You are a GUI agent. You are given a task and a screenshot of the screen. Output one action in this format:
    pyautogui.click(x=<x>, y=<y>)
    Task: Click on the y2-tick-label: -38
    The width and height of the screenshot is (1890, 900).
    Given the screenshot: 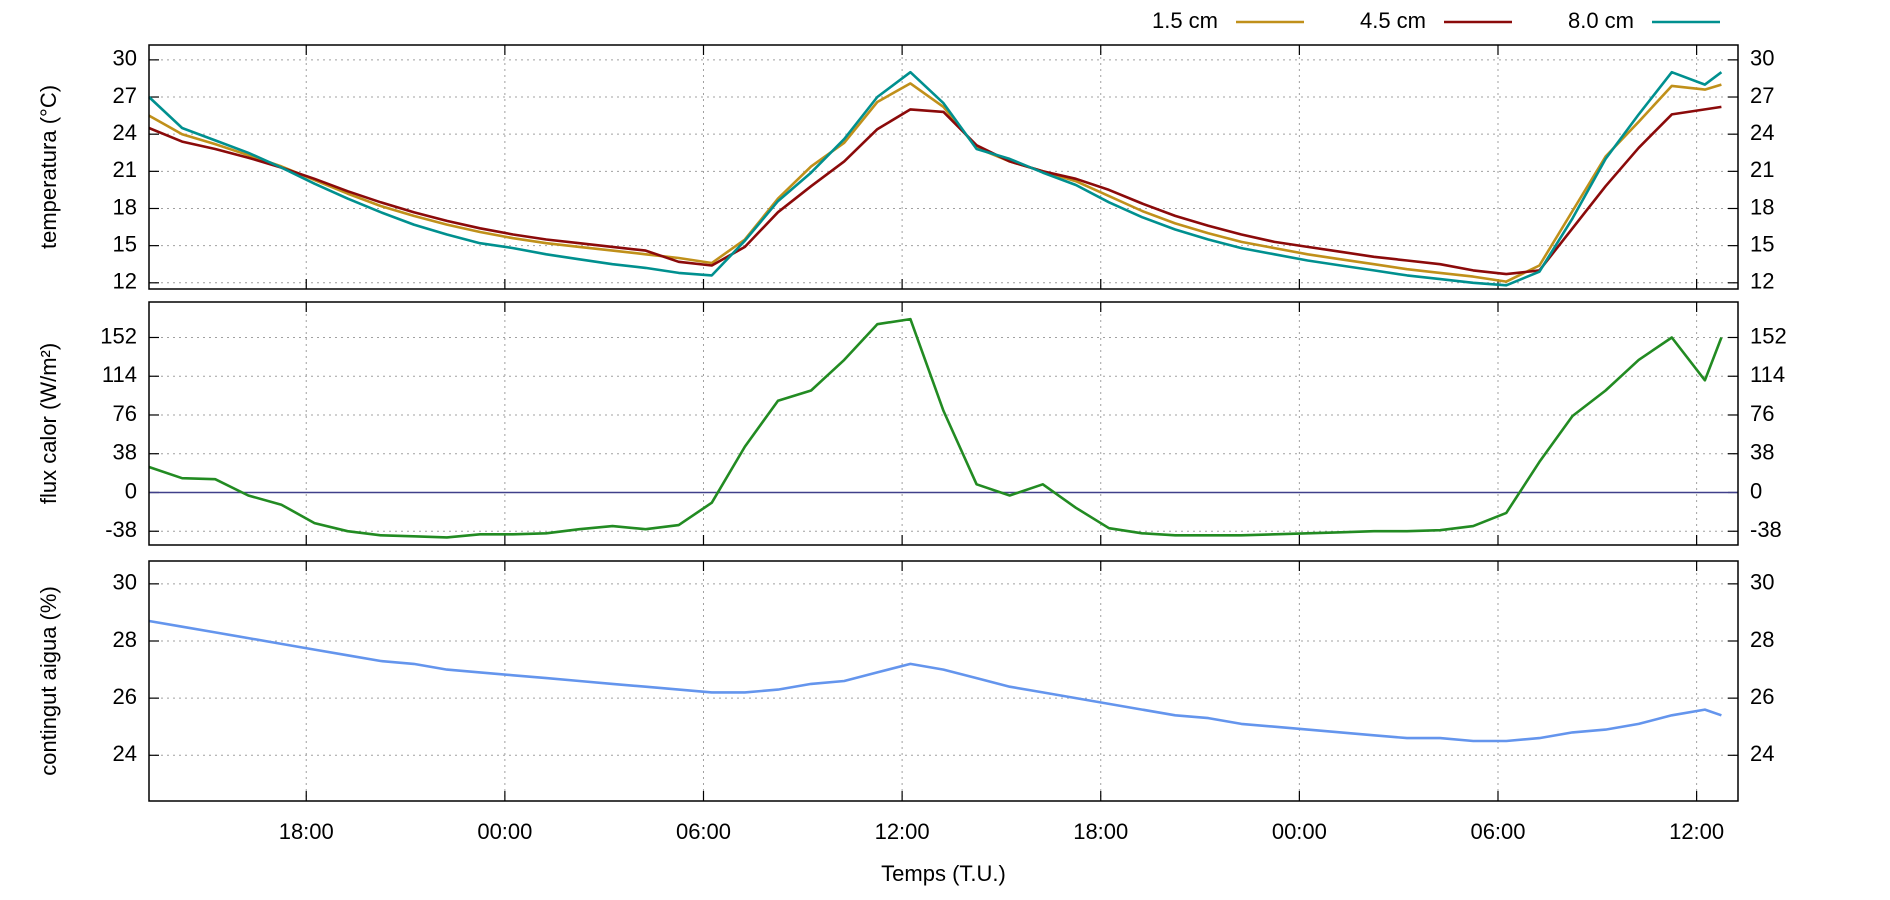 What is the action you would take?
    pyautogui.click(x=1766, y=529)
    